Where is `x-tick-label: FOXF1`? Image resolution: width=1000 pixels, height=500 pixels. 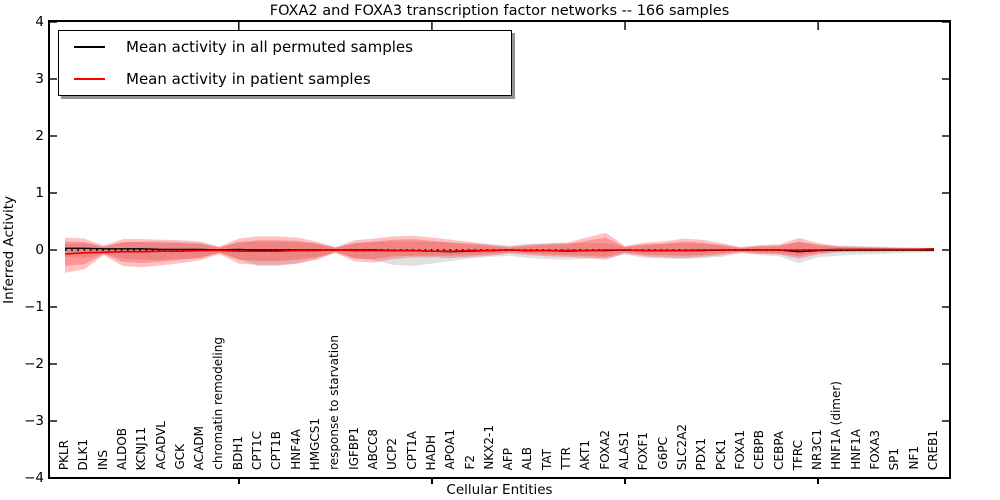
x-tick-label: FOXF1 is located at coordinates (643, 450).